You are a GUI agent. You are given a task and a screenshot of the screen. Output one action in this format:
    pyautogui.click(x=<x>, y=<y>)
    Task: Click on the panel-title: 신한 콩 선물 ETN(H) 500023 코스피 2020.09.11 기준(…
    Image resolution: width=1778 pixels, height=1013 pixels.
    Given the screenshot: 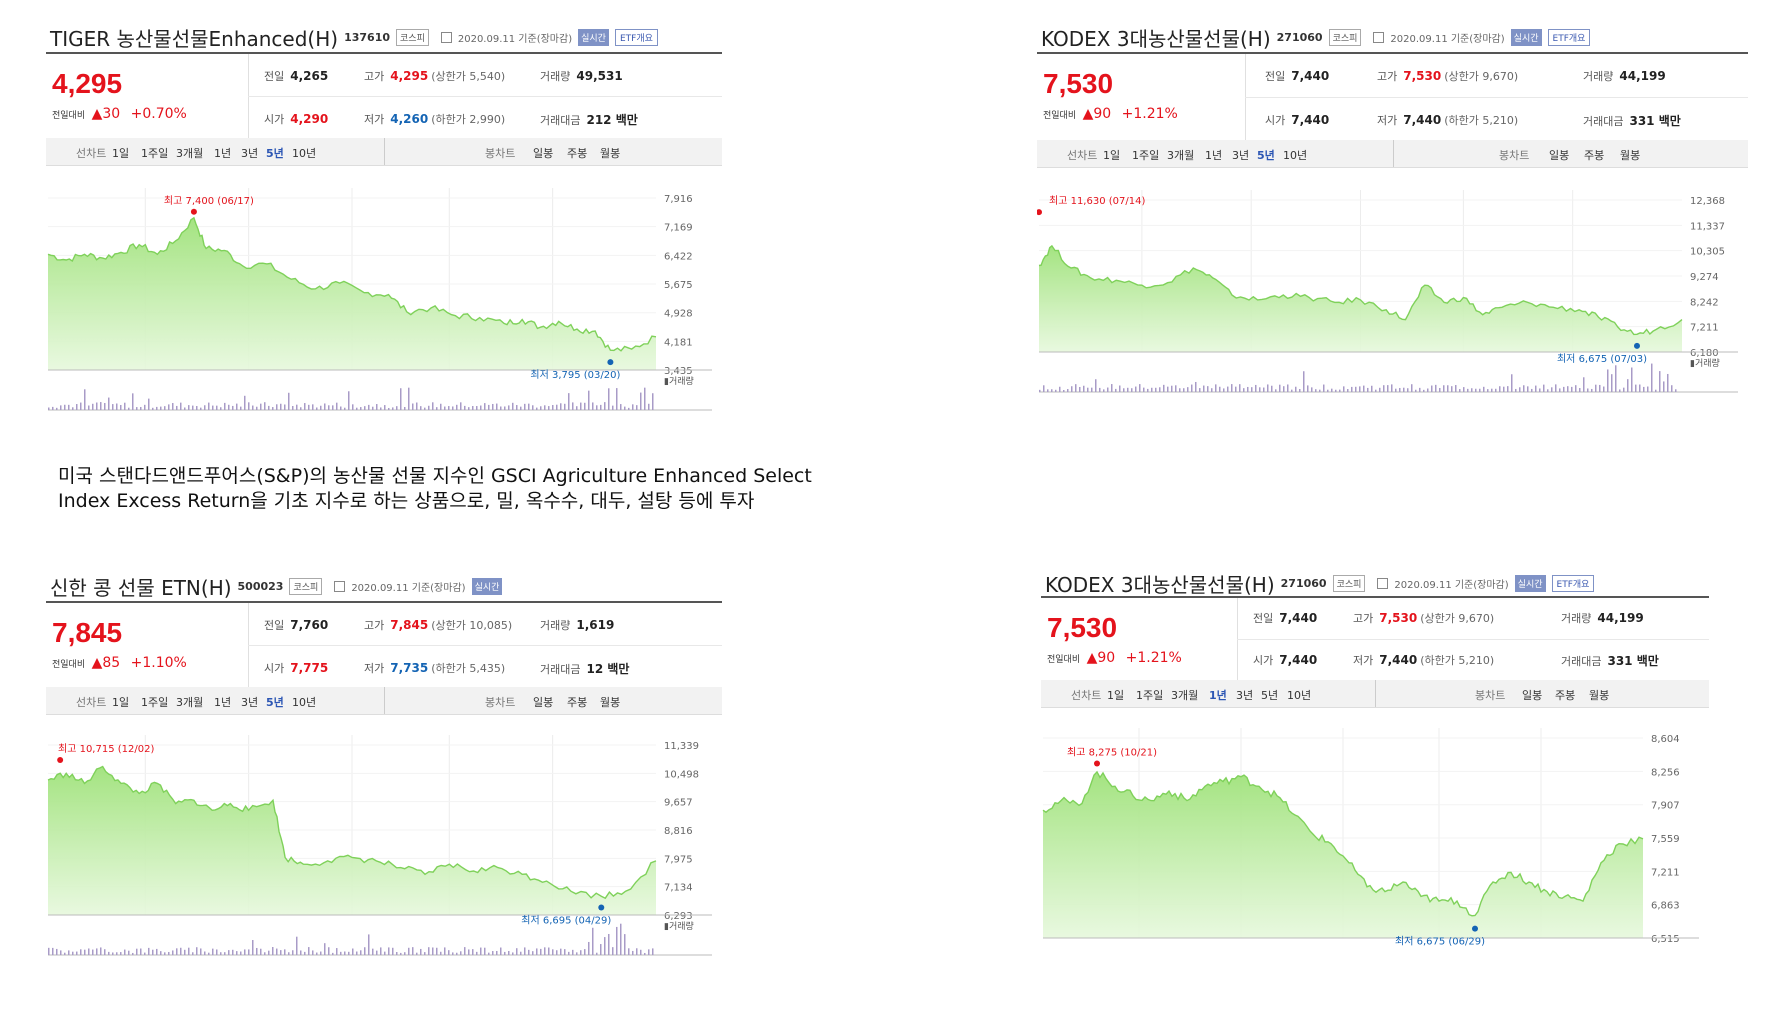 What is the action you would take?
    pyautogui.click(x=276, y=586)
    